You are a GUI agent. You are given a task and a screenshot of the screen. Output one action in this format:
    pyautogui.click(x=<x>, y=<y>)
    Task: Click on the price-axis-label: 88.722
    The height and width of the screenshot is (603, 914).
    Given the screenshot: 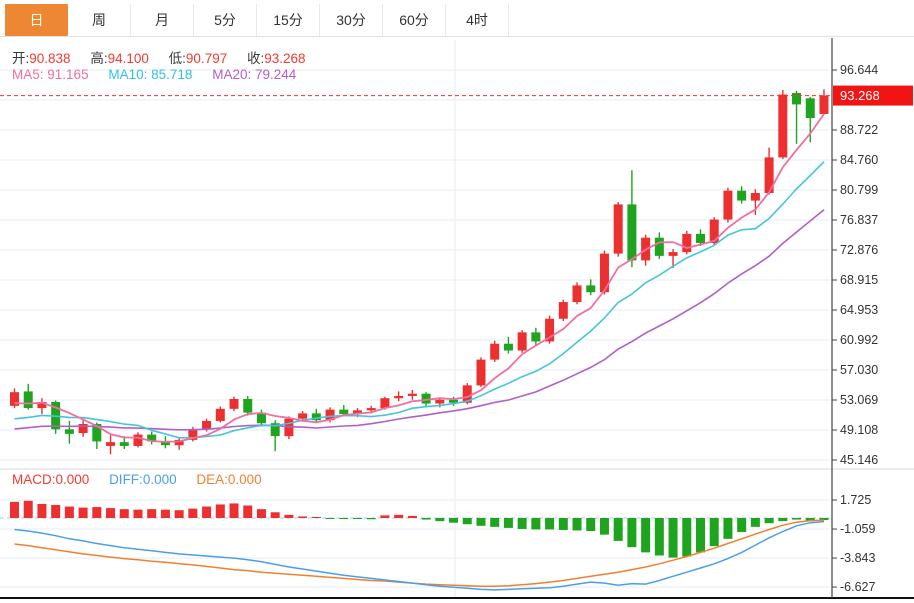 What is the action you would take?
    pyautogui.click(x=859, y=130)
    